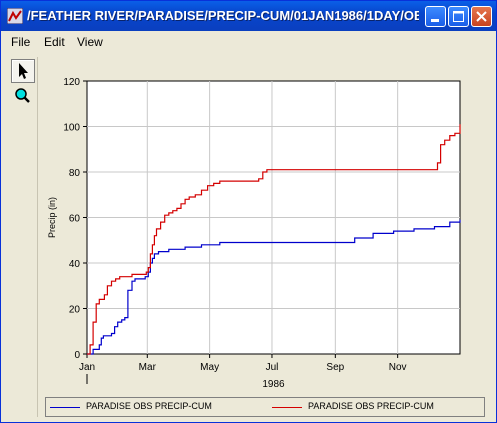  I want to click on maximize-icon, so click(458, 16).